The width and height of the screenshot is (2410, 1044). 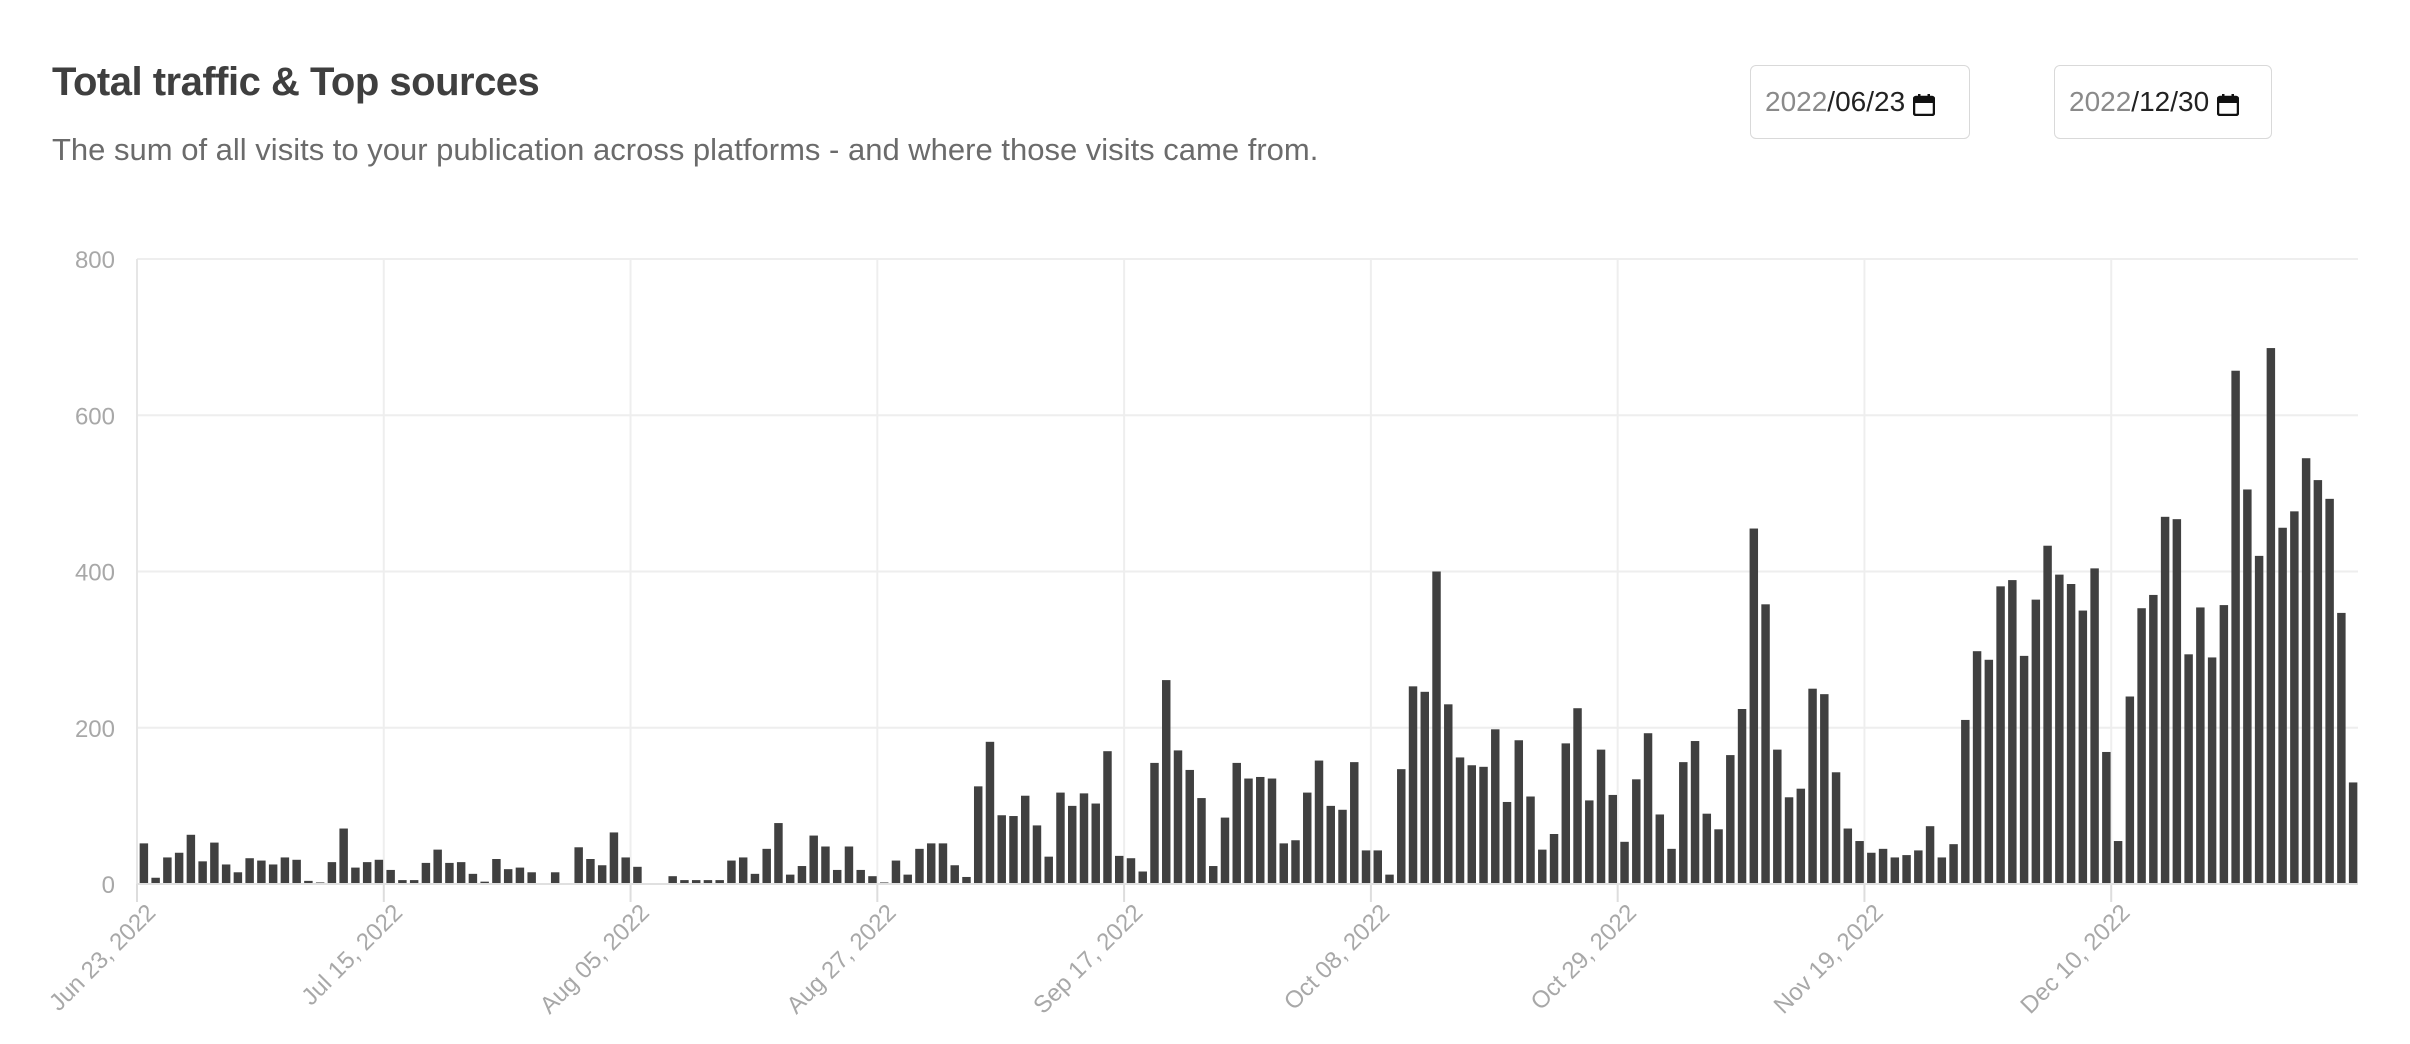 What do you see at coordinates (95, 573) in the screenshot?
I see `y-tick-label: 400` at bounding box center [95, 573].